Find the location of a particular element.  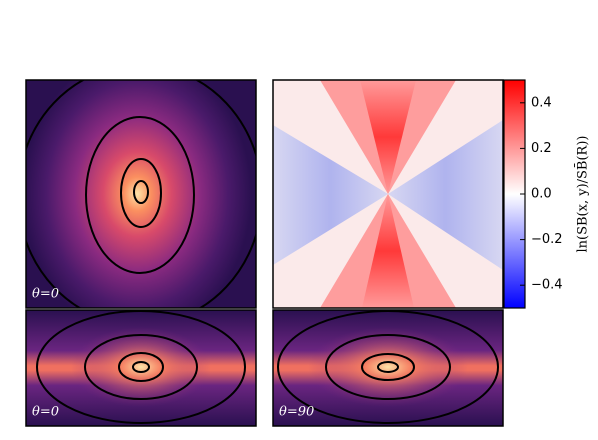

colorbar-tick-label: 0.2 is located at coordinates (541, 148).